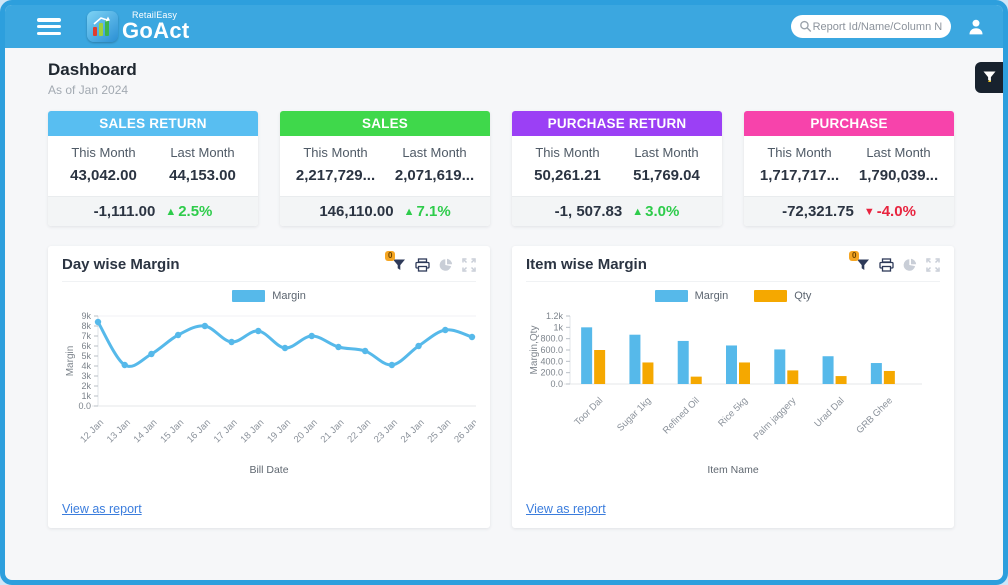 Image resolution: width=1008 pixels, height=585 pixels. What do you see at coordinates (49, 26) in the screenshot?
I see `menu-icon` at bounding box center [49, 26].